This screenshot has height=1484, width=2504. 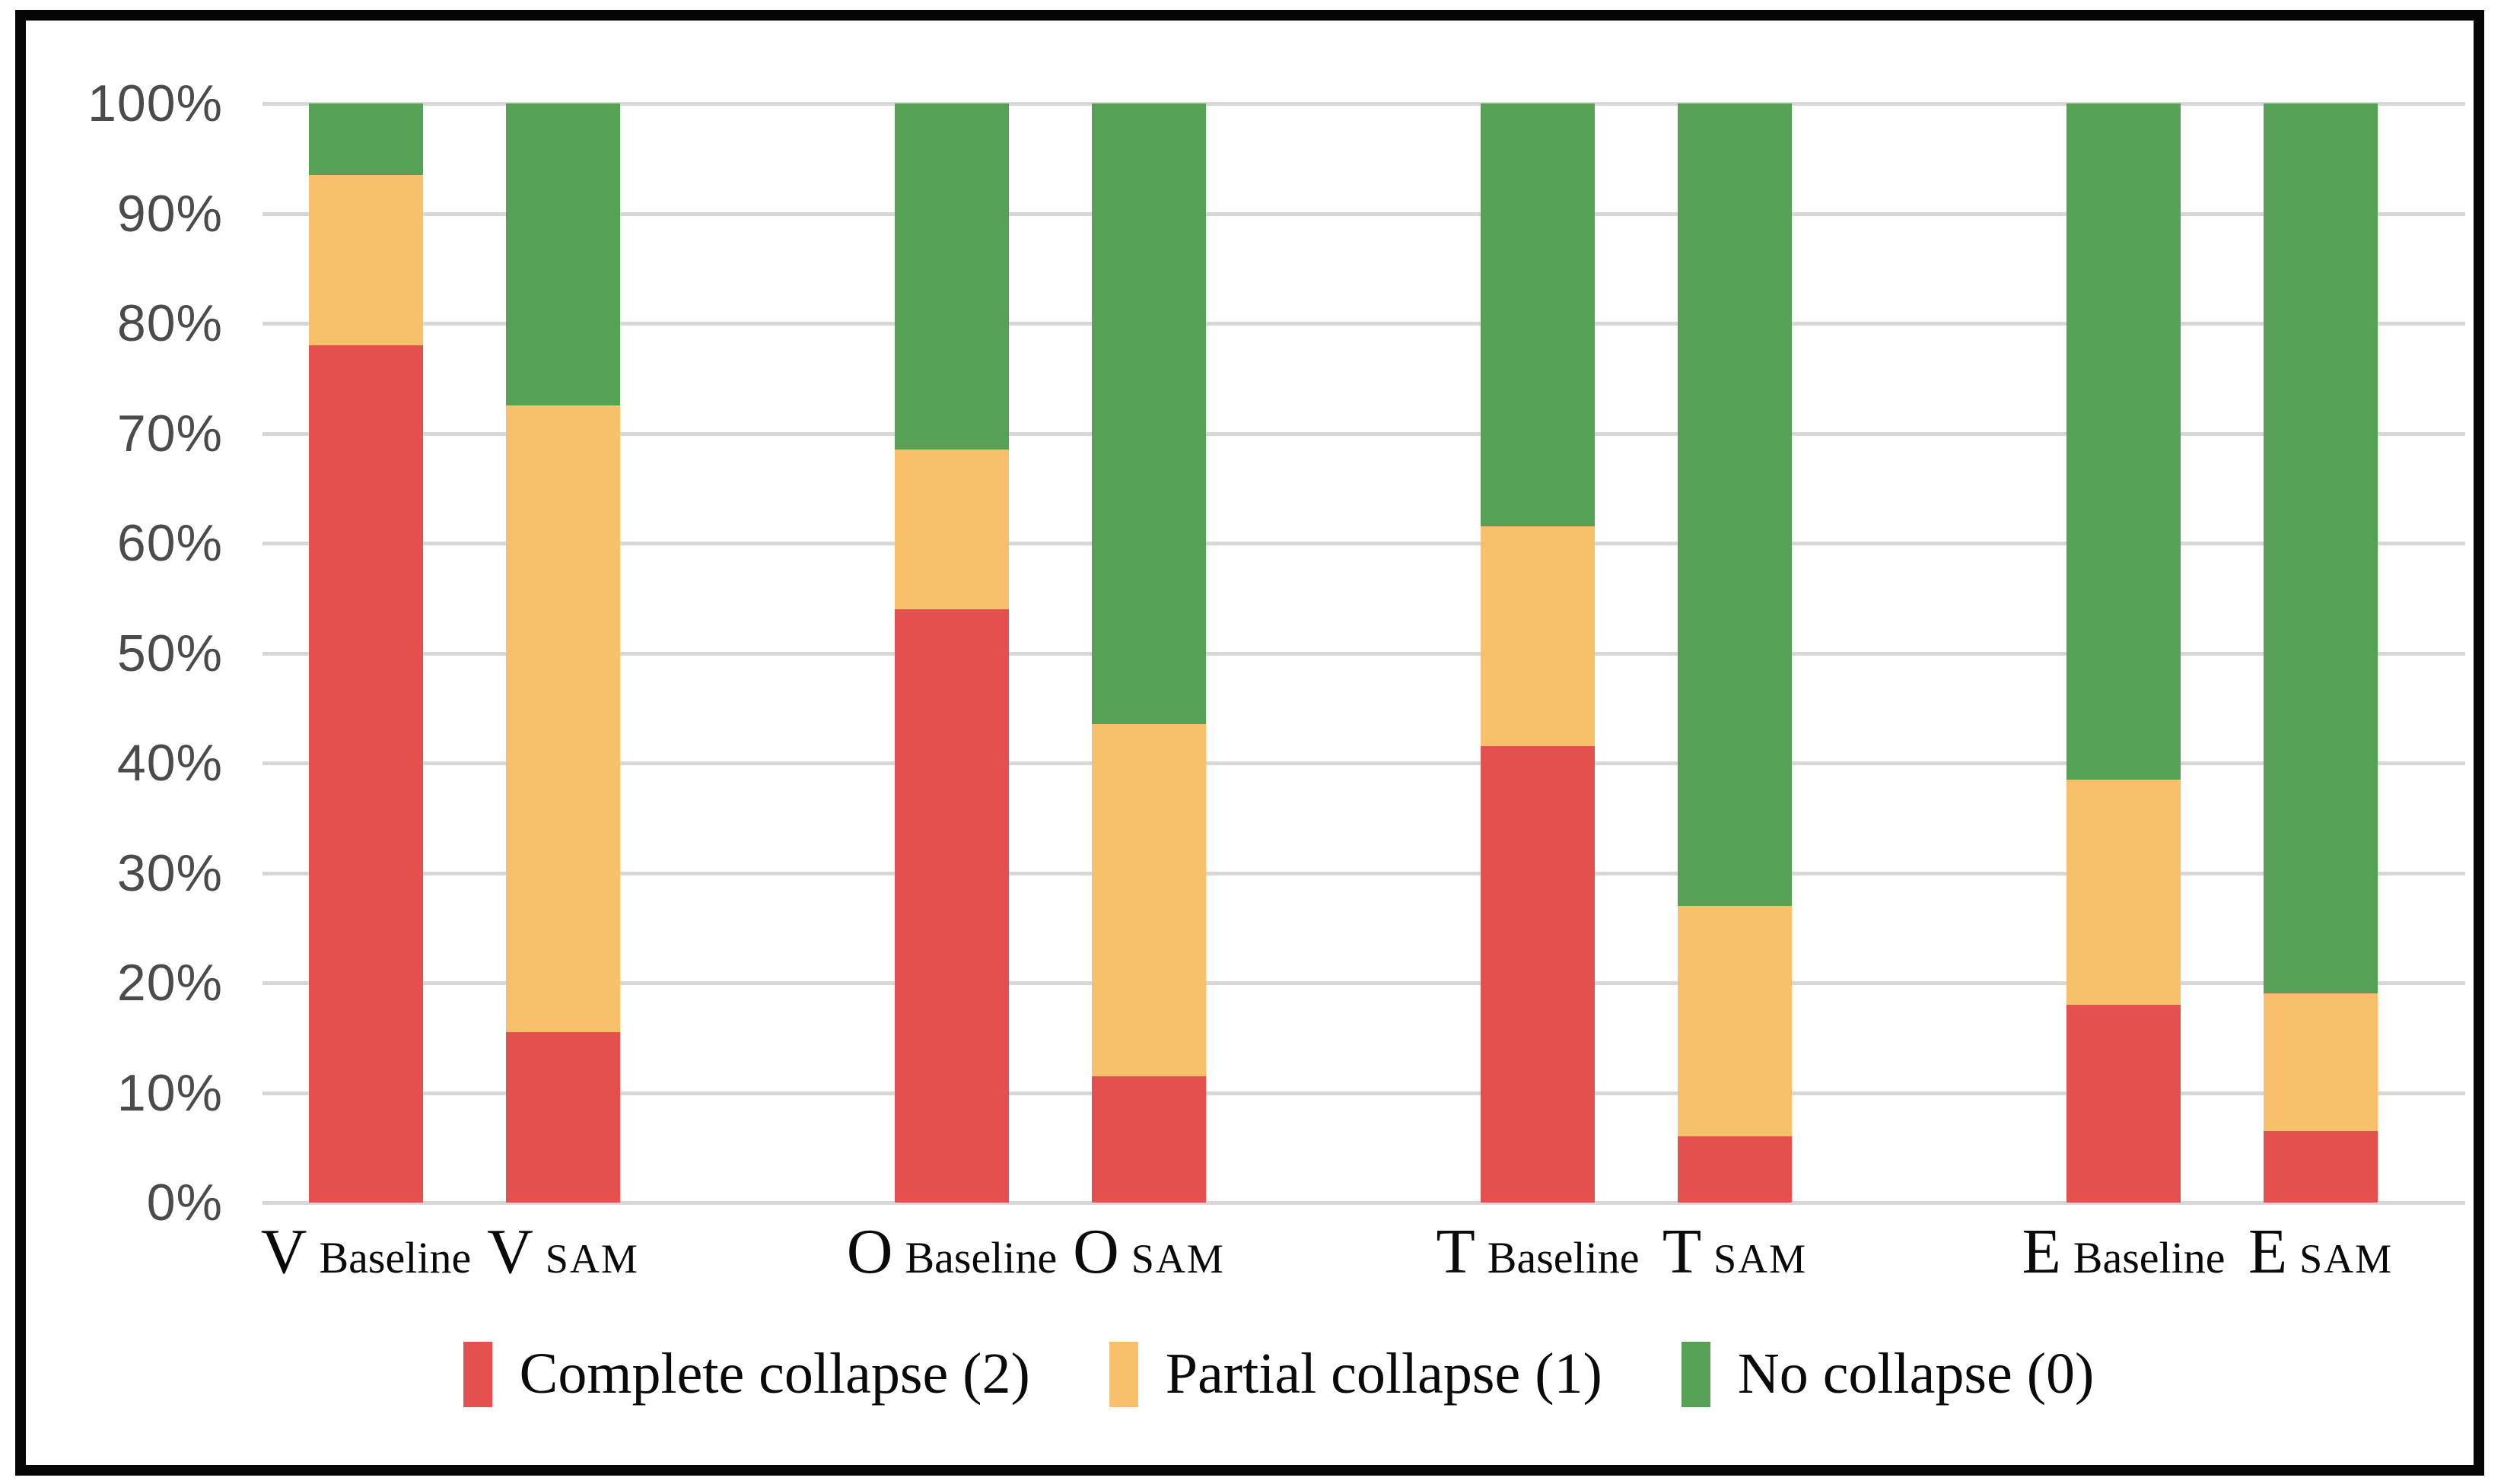 I want to click on bar-group-V: V Baseline V SAM, so click(x=450, y=695).